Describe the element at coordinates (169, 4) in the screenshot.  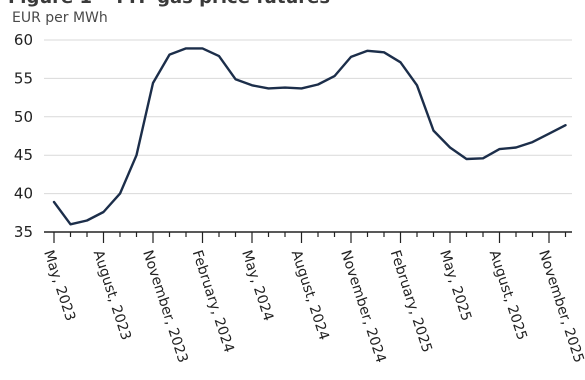
I see `chart-title: Figure 1 – TTF gas price futures` at that location.